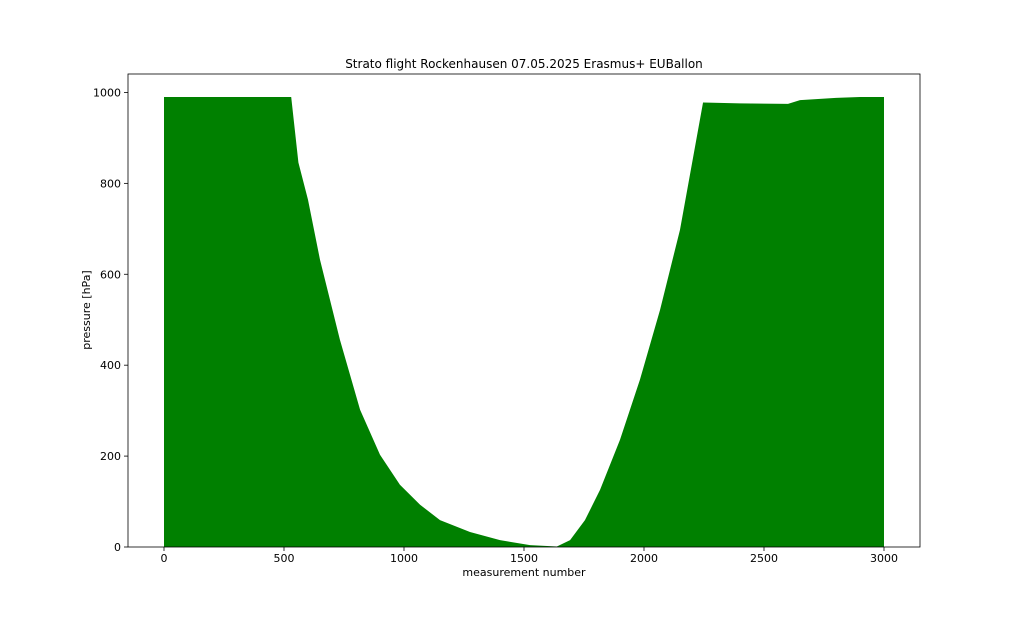 Image resolution: width=1024 pixels, height=619 pixels. What do you see at coordinates (524, 572) in the screenshot?
I see `x-axis-label: measurement number` at bounding box center [524, 572].